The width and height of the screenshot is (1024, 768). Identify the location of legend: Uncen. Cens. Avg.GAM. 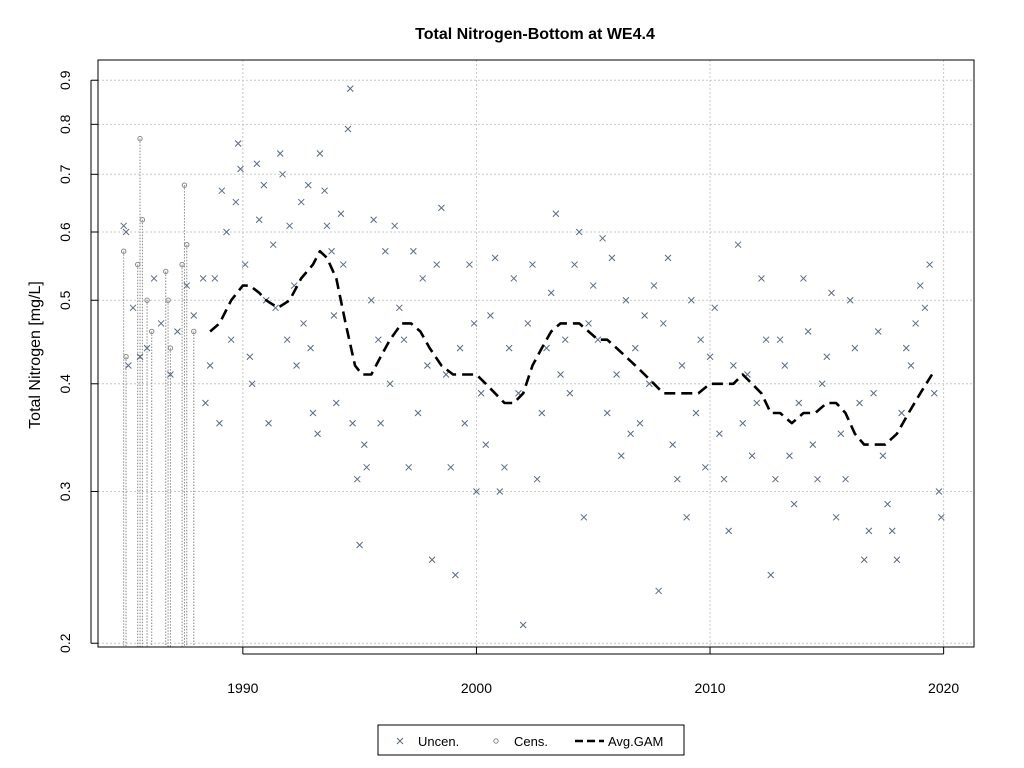
(531, 740).